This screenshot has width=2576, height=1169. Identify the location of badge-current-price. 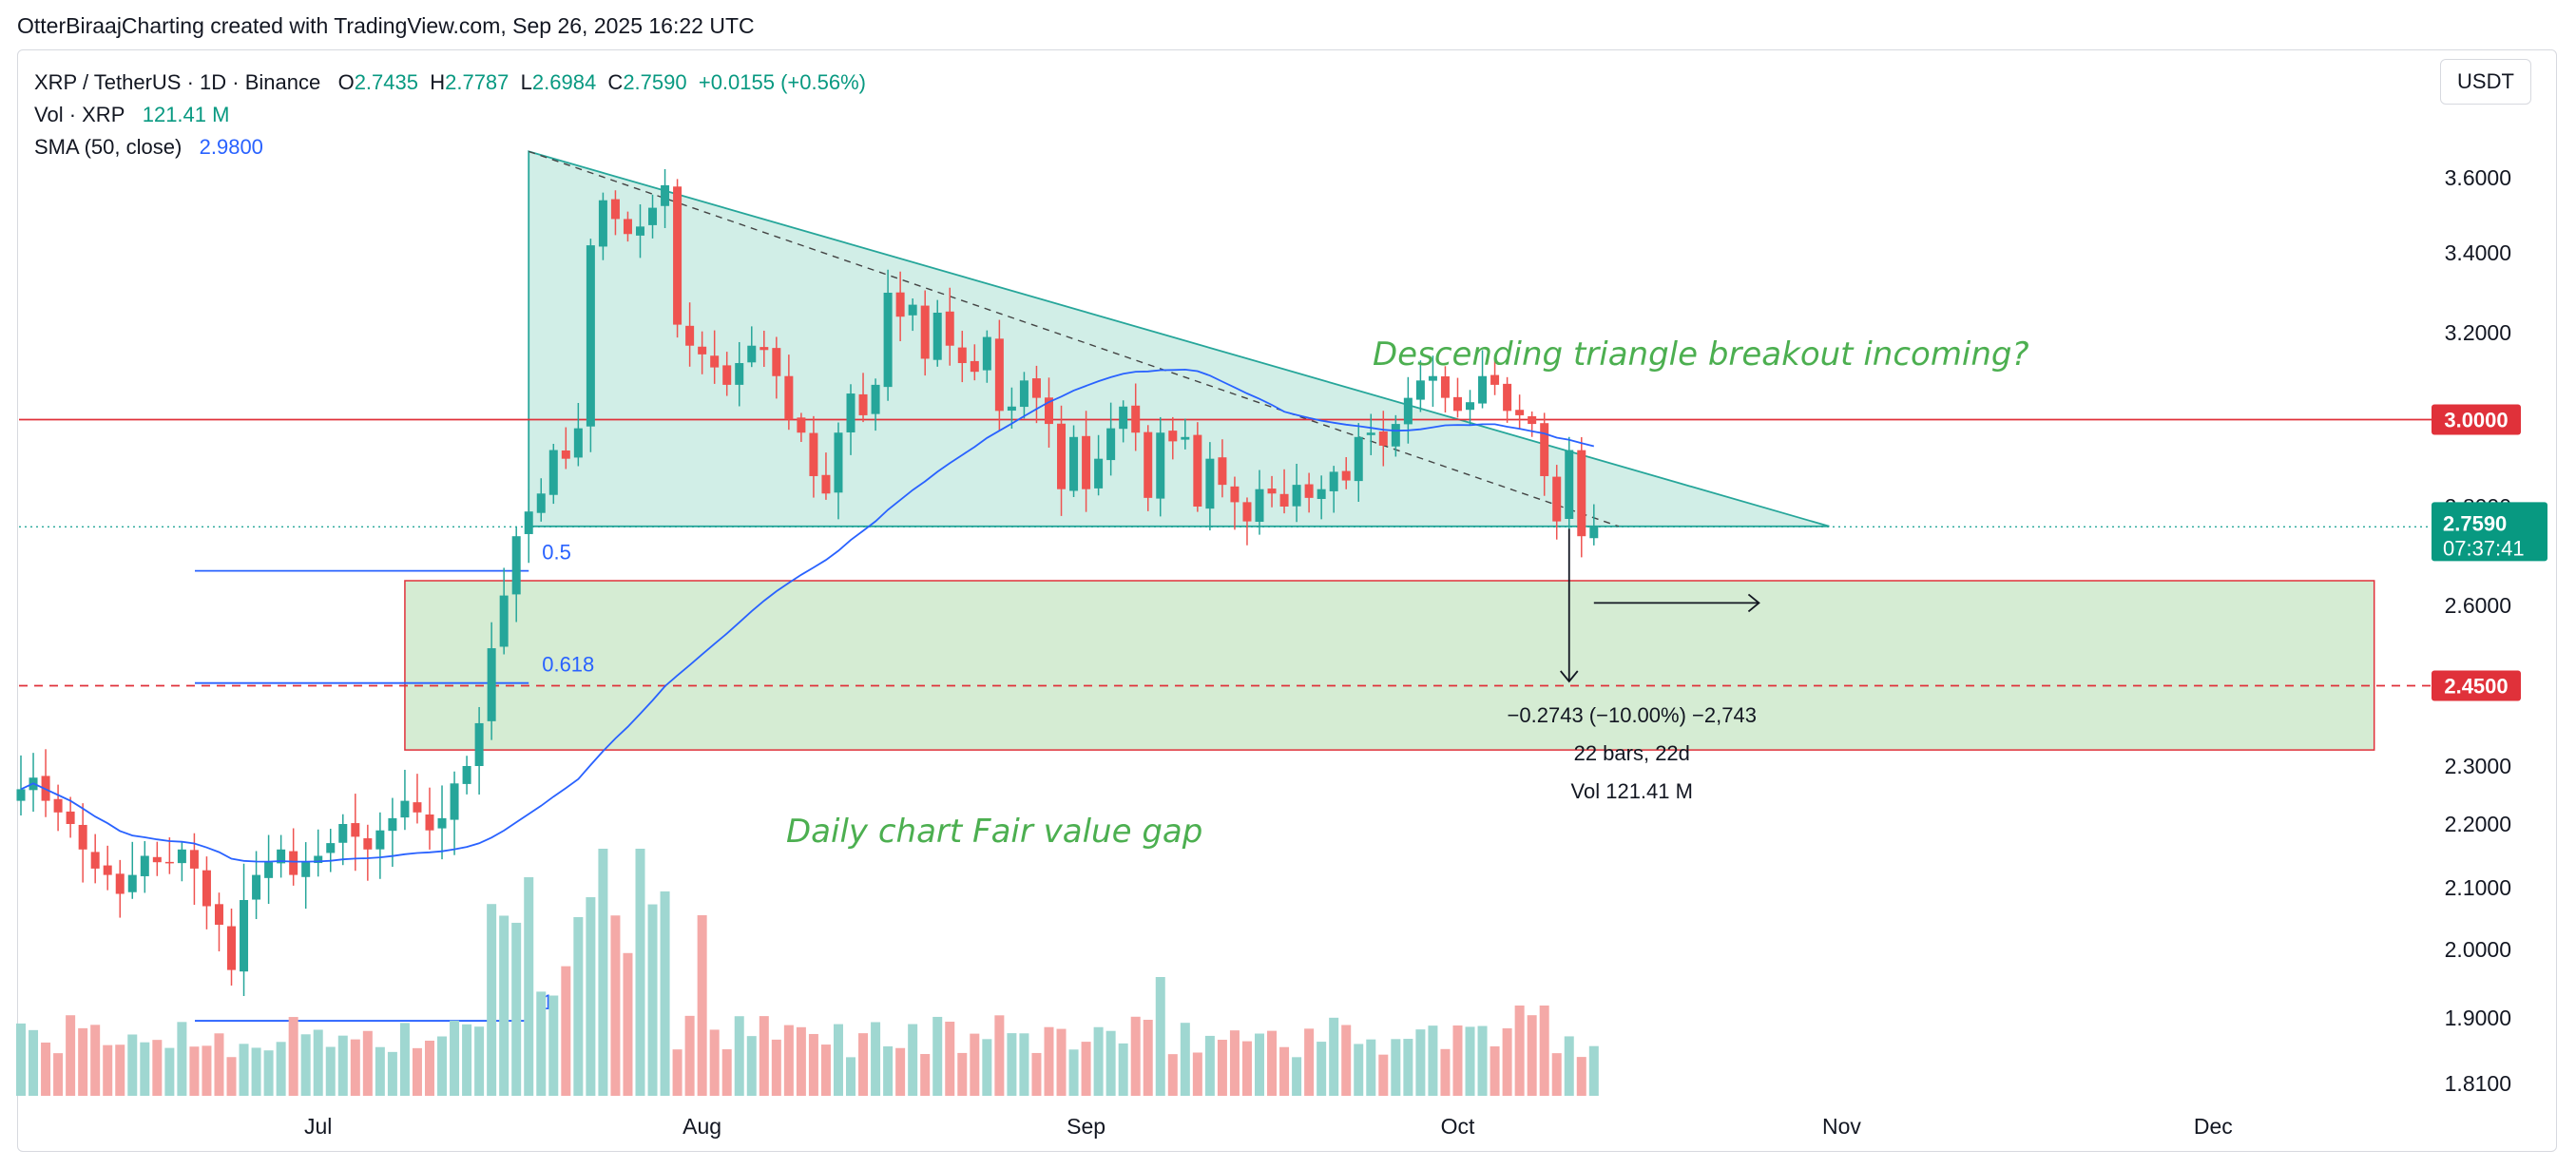
(2489, 532).